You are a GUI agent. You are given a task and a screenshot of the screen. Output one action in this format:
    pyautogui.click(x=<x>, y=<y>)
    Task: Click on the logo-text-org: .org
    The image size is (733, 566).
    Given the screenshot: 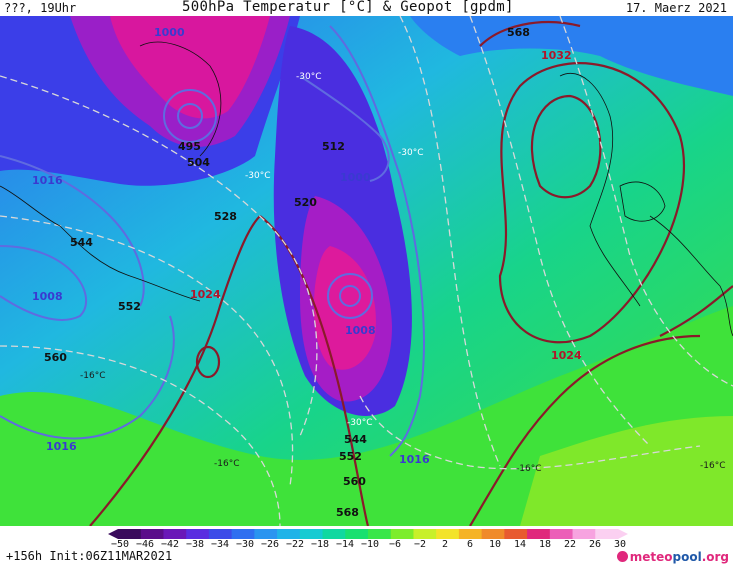 What is the action you would take?
    pyautogui.click(x=715, y=557)
    